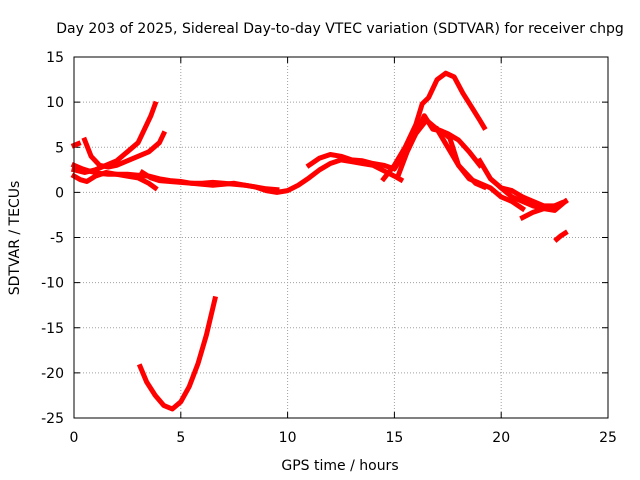 The height and width of the screenshot is (480, 640). I want to click on y-tick-label: 5, so click(59, 148).